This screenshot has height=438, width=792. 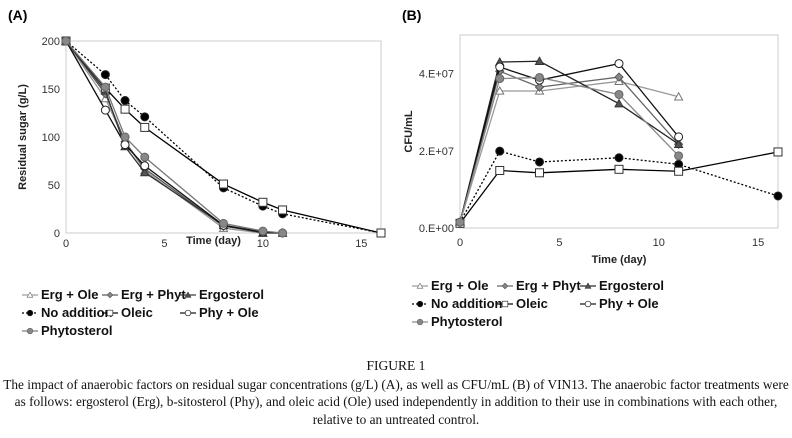 I want to click on legend-label: Phytosterol, so click(x=467, y=321).